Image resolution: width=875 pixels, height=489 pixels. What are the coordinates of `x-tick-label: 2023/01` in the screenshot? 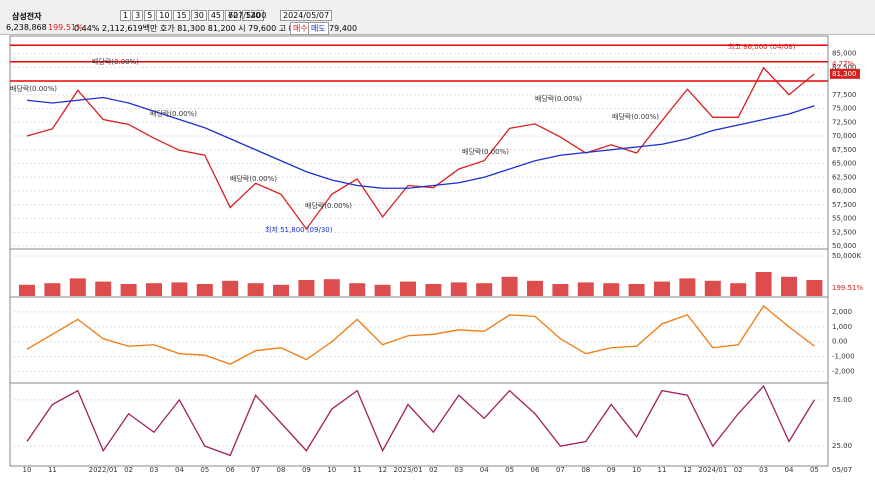 It's located at (407, 470).